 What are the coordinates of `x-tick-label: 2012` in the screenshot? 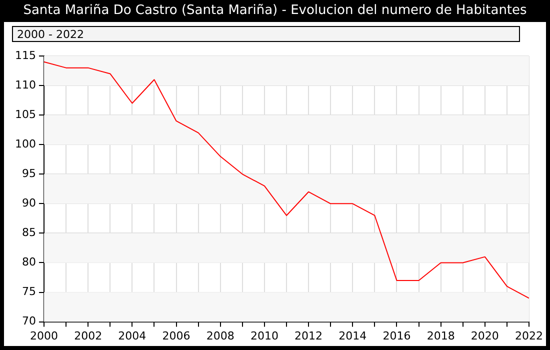 It's located at (308, 335).